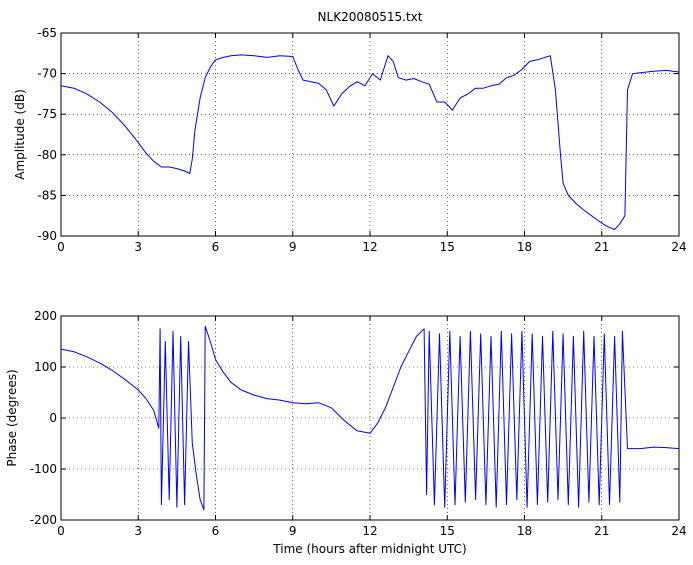 Image resolution: width=693 pixels, height=565 pixels. I want to click on amplitude-x-tick-label: 18, so click(524, 247).